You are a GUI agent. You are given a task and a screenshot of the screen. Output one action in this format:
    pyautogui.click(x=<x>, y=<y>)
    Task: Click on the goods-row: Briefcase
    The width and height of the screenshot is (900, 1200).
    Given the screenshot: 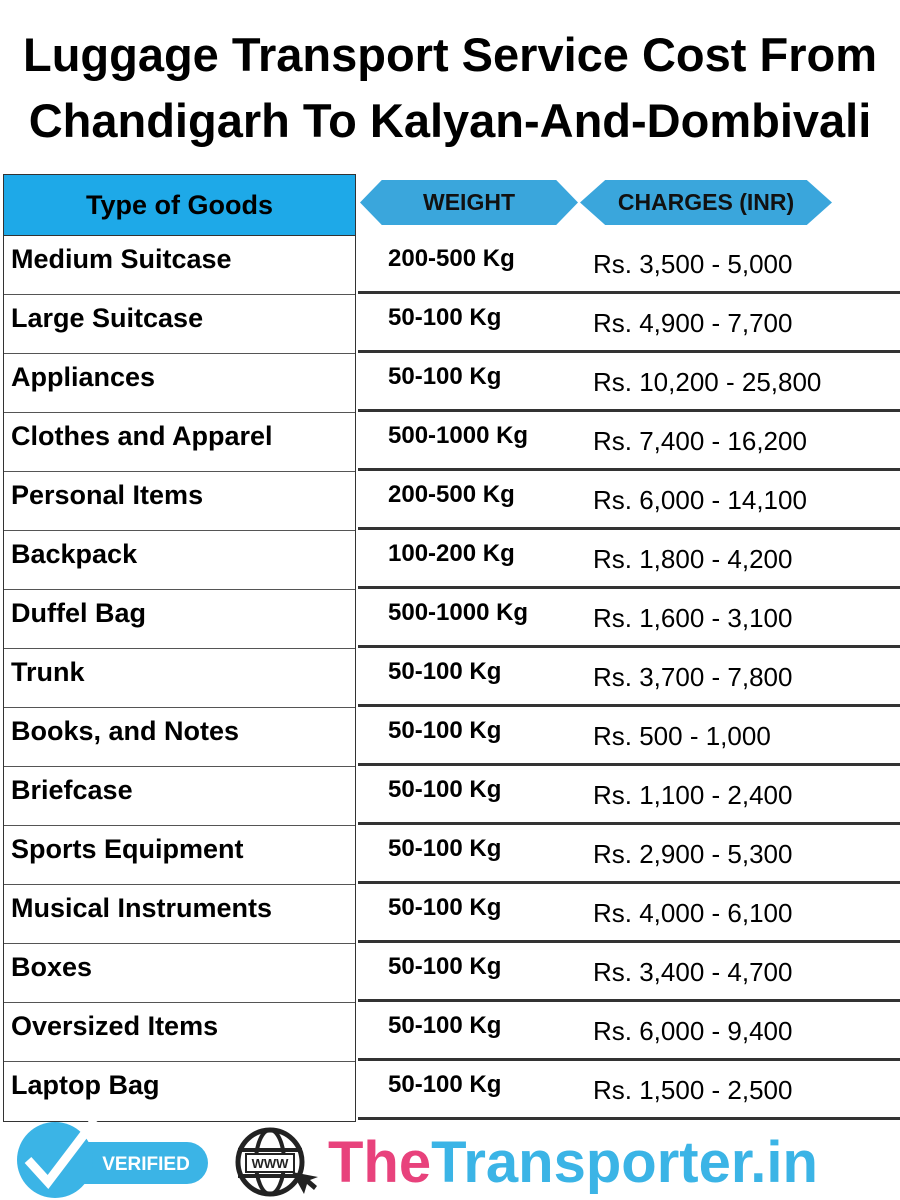 What is the action you would take?
    pyautogui.click(x=179, y=796)
    